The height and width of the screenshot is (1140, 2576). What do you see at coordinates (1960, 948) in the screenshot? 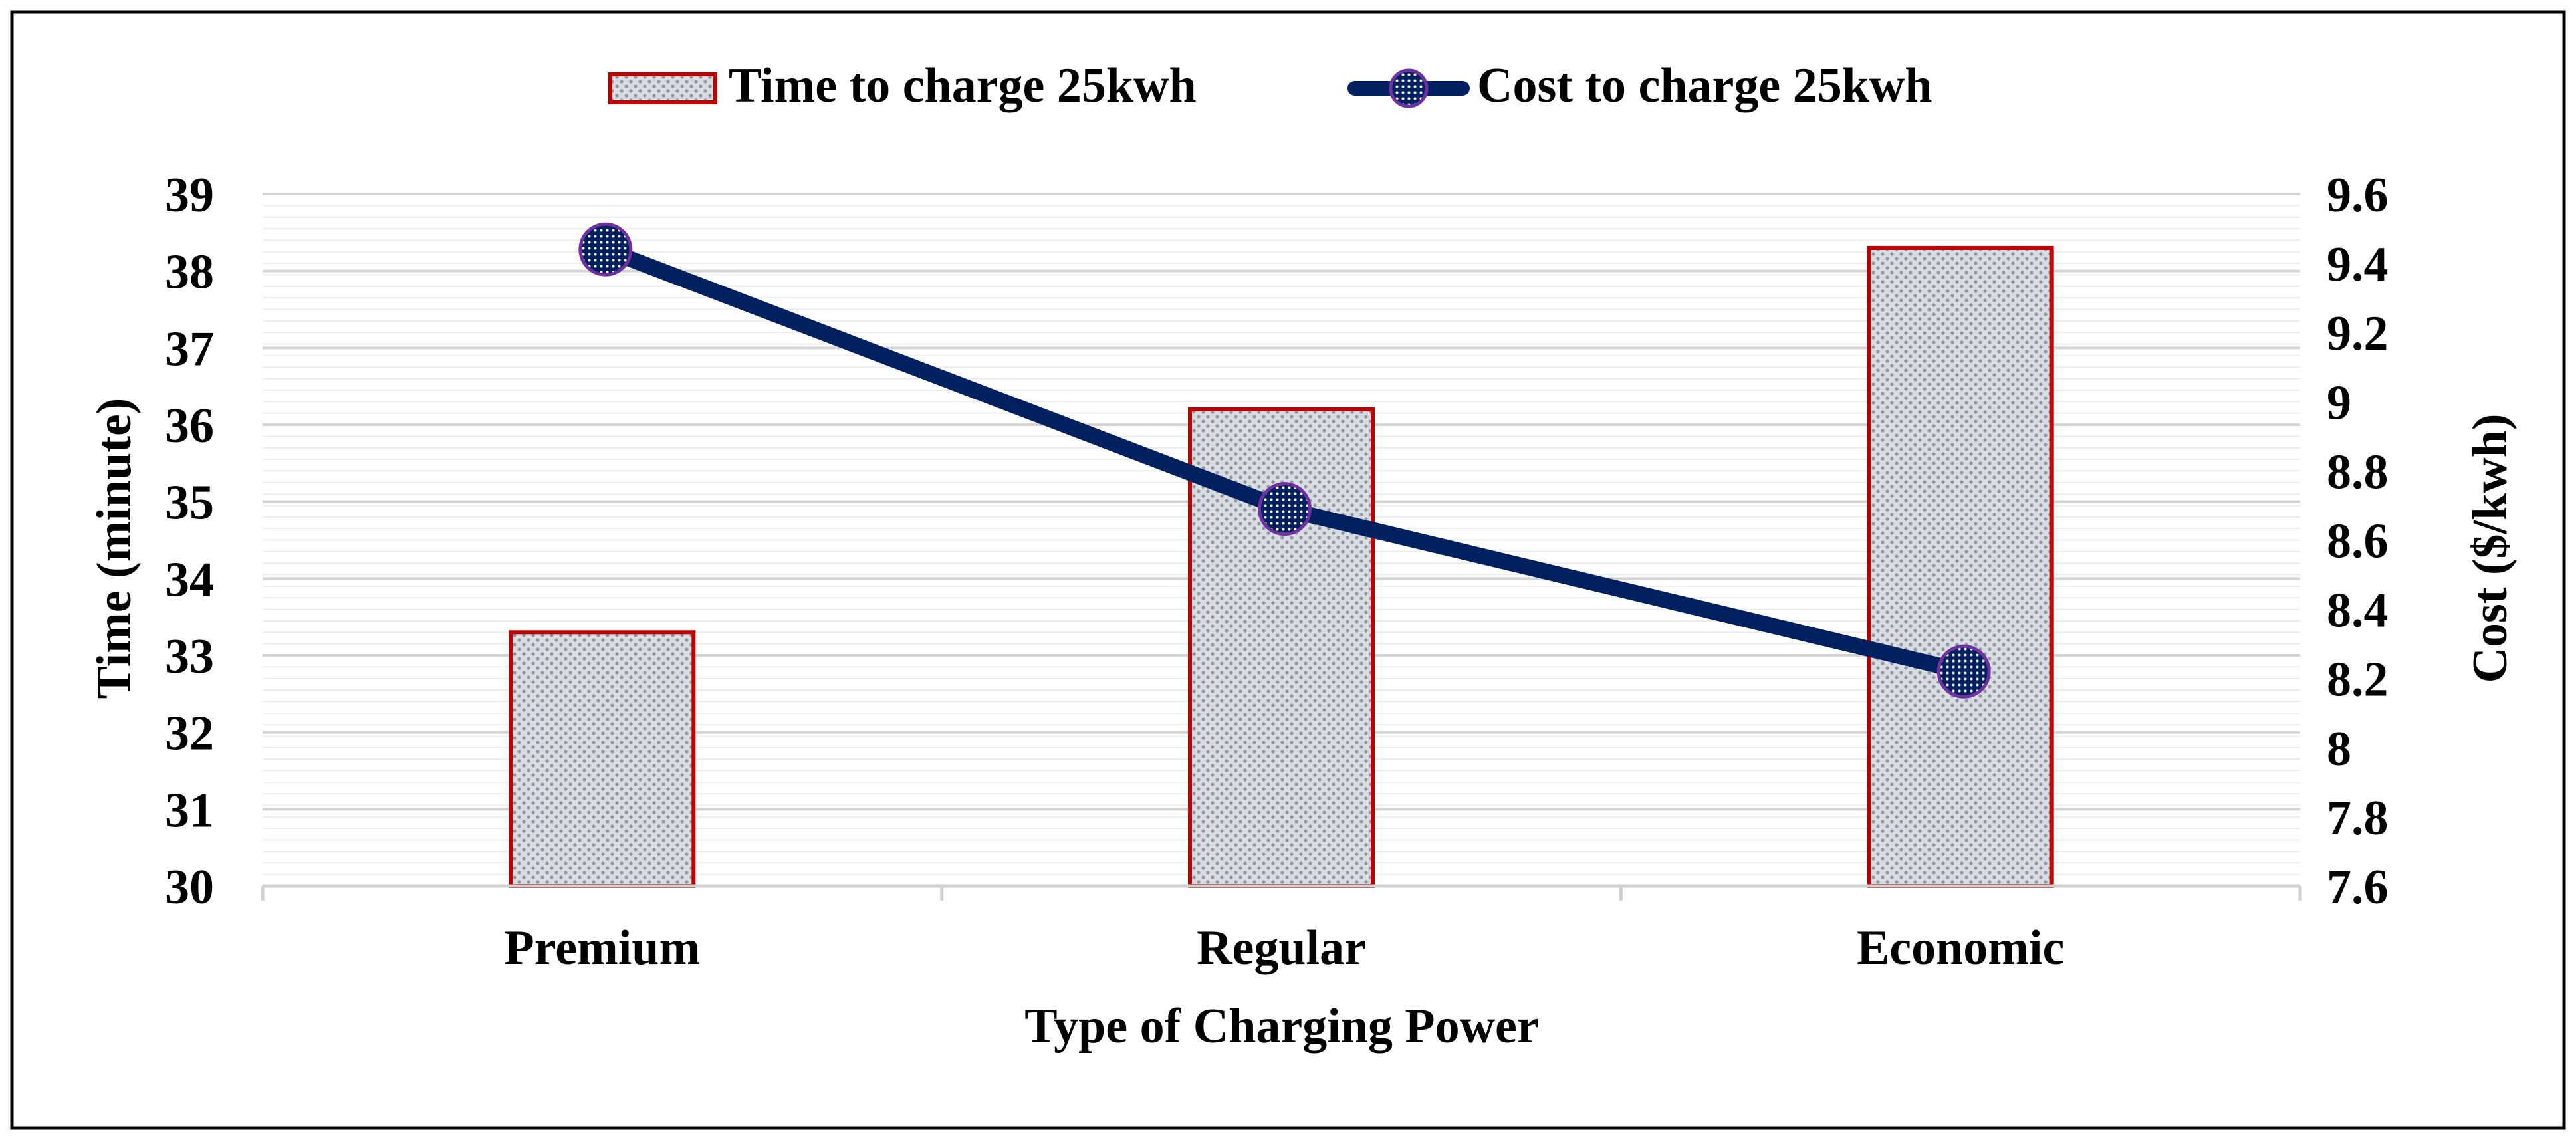
I see `x-tick-label: Economic` at bounding box center [1960, 948].